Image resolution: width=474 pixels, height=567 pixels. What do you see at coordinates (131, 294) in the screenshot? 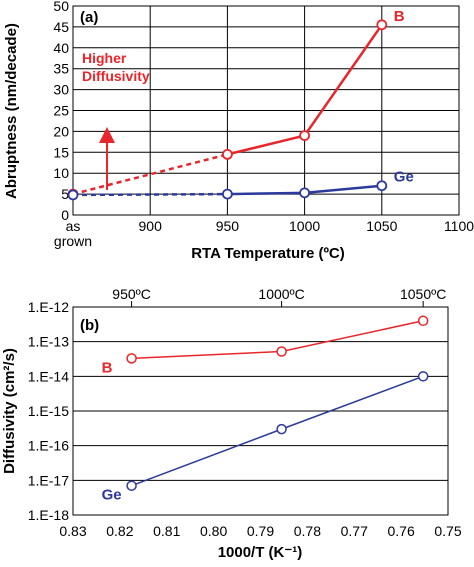
I see `top-tick-950-c: 950ºC` at bounding box center [131, 294].